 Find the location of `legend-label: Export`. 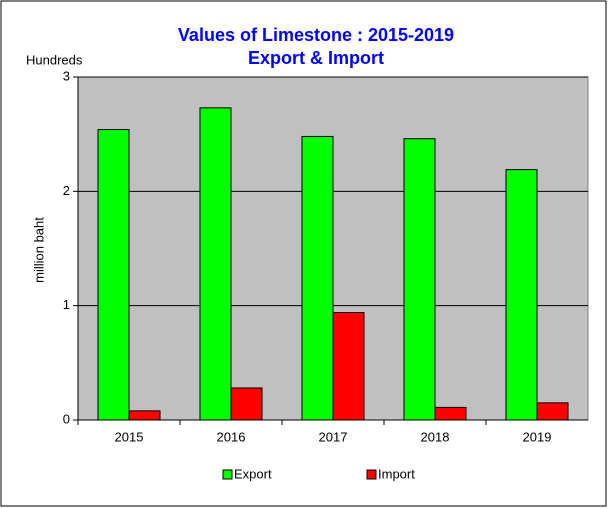

legend-label: Export is located at coordinates (253, 473).